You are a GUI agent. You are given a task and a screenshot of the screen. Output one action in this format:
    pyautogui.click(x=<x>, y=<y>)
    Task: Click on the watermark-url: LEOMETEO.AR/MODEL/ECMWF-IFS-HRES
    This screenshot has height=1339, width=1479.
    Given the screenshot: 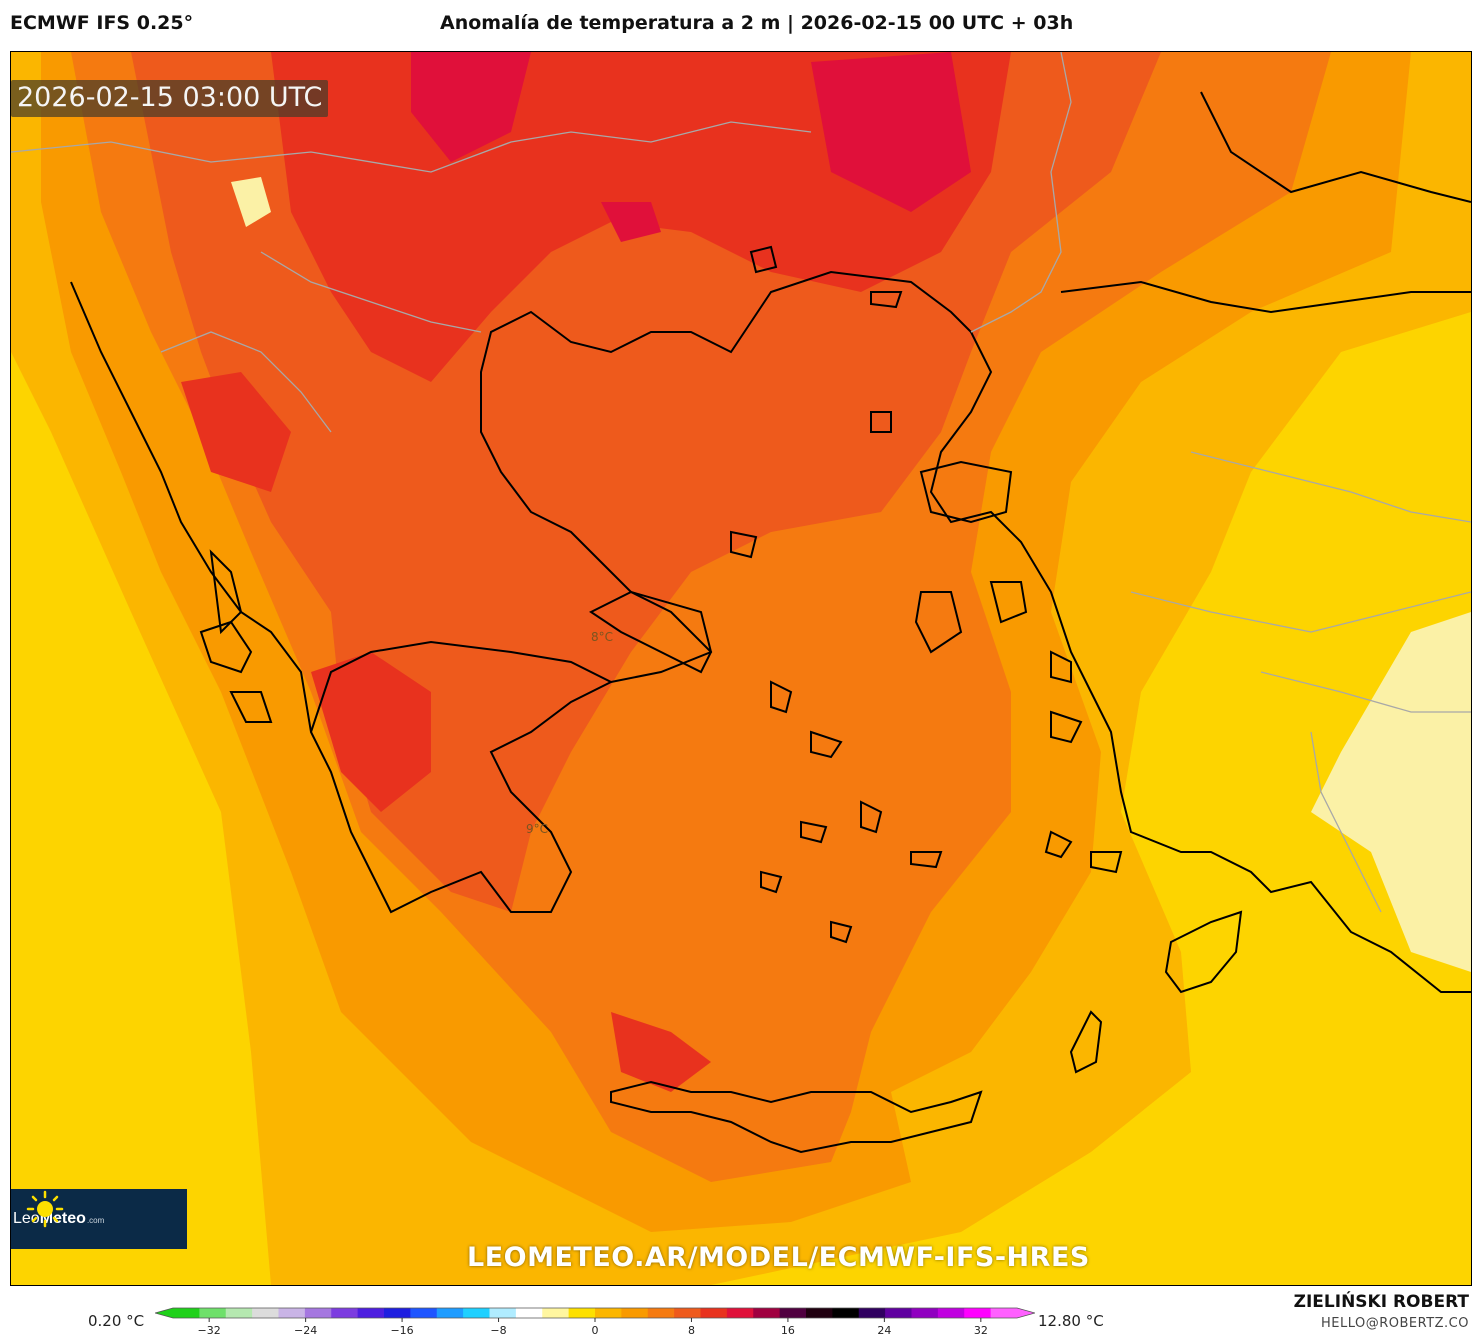 What is the action you would take?
    pyautogui.click(x=778, y=1257)
    